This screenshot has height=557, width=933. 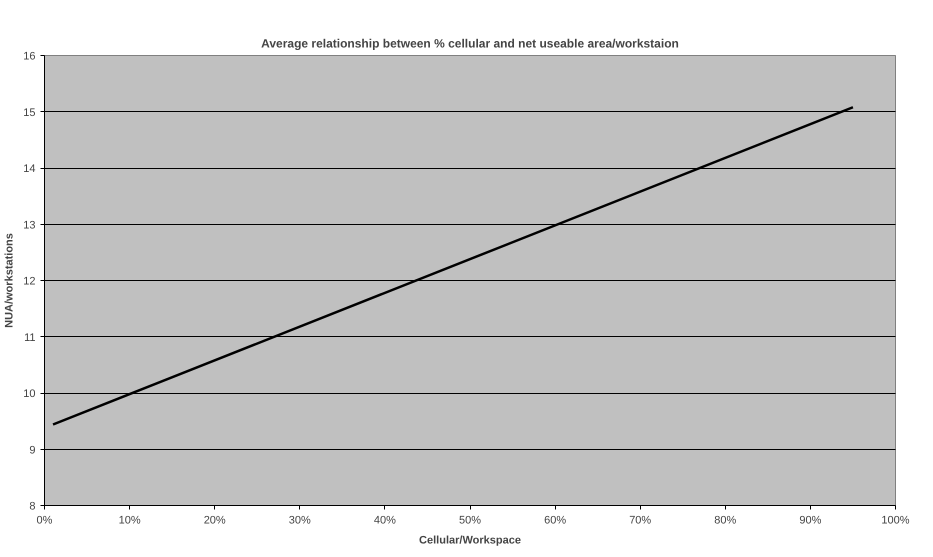 What do you see at coordinates (29, 282) in the screenshot?
I see `y-tick-label: 12` at bounding box center [29, 282].